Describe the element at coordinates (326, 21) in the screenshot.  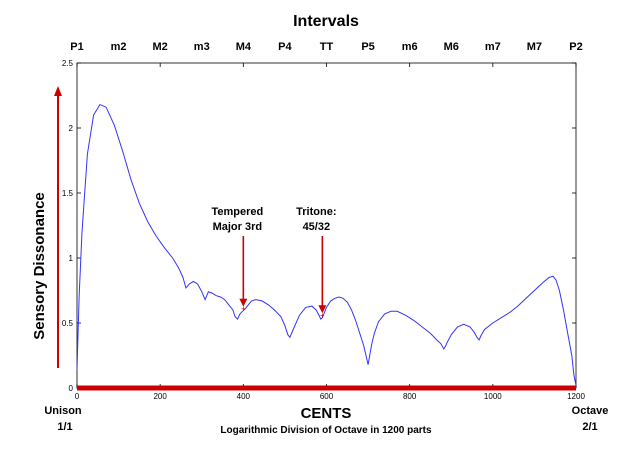
I see `chart-title: Intervals` at that location.